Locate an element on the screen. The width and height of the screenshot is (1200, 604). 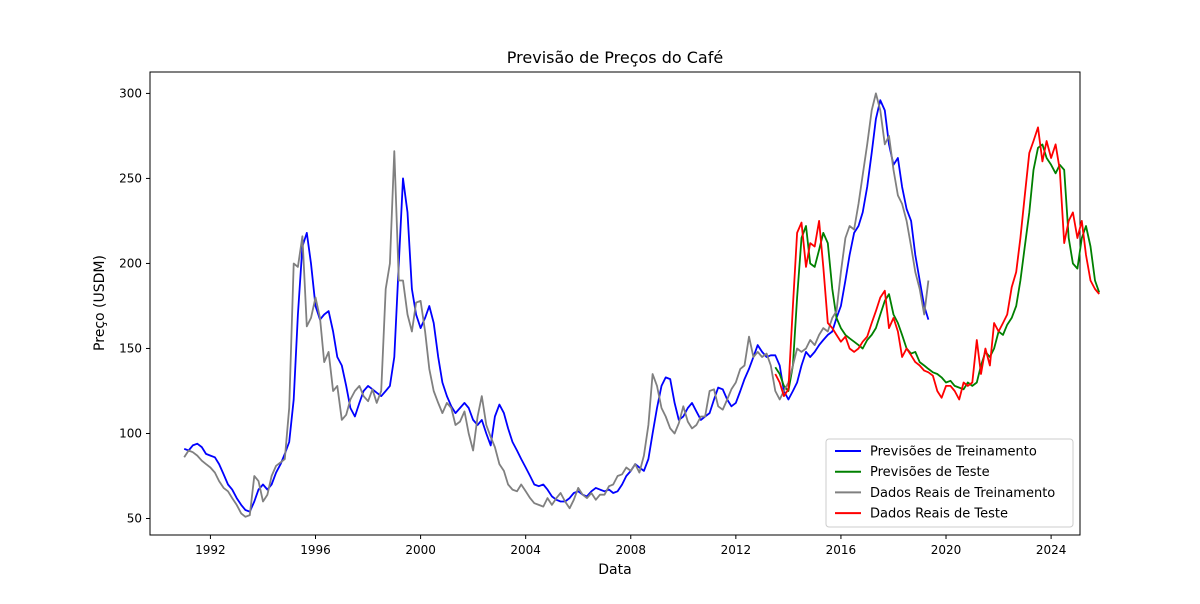
legend-label: Dados Reais de Treinamento is located at coordinates (962, 493).